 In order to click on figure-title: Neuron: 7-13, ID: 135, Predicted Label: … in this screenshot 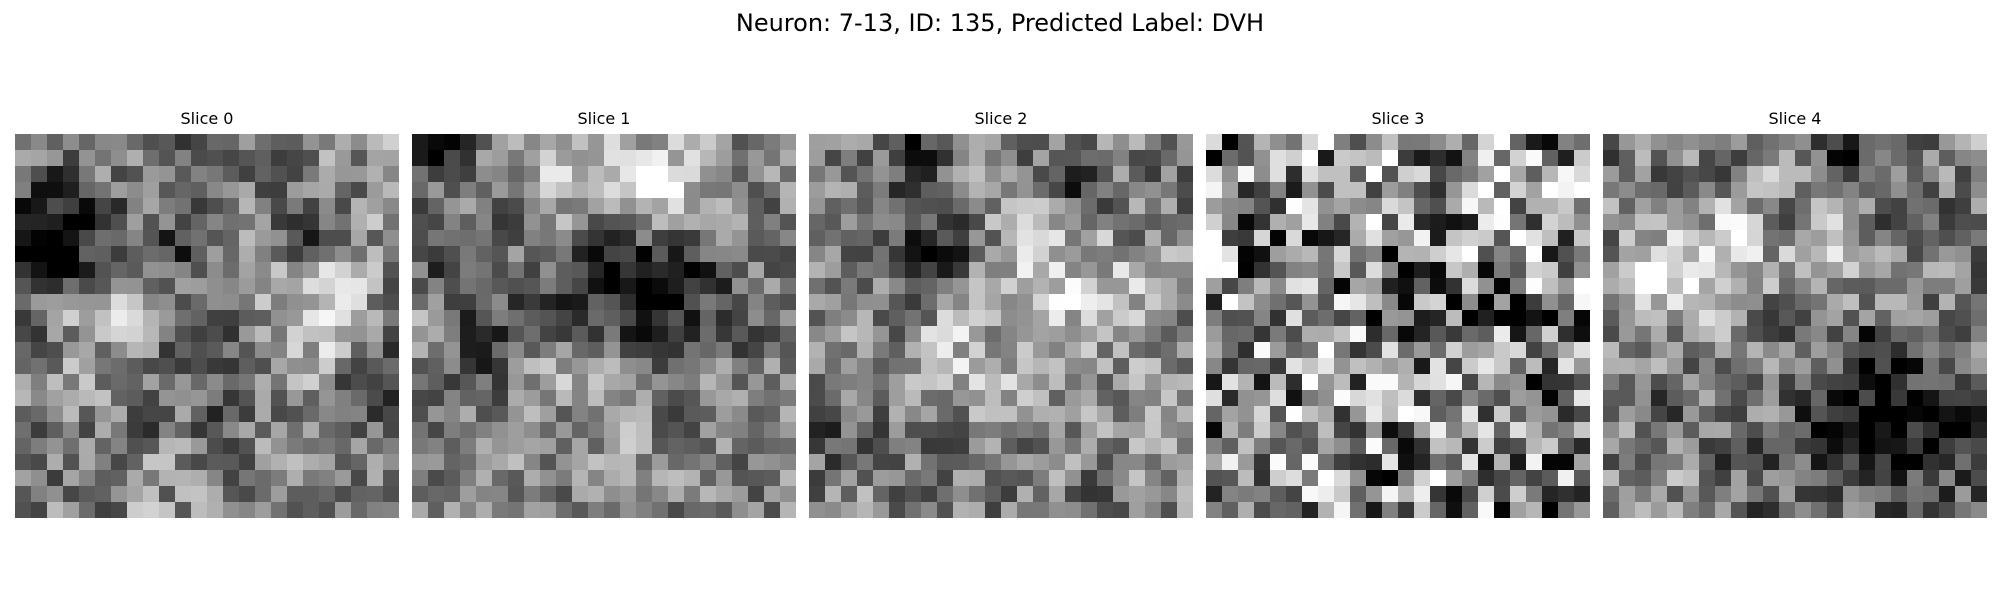, I will do `click(1000, 23)`.